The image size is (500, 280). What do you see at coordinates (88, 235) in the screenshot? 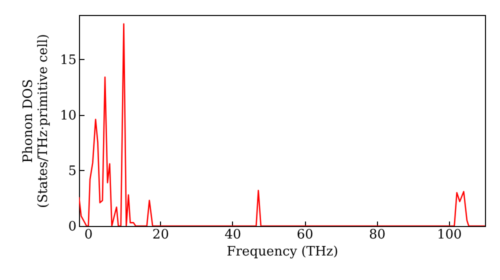
I see `x-tick-label: 0` at bounding box center [88, 235].